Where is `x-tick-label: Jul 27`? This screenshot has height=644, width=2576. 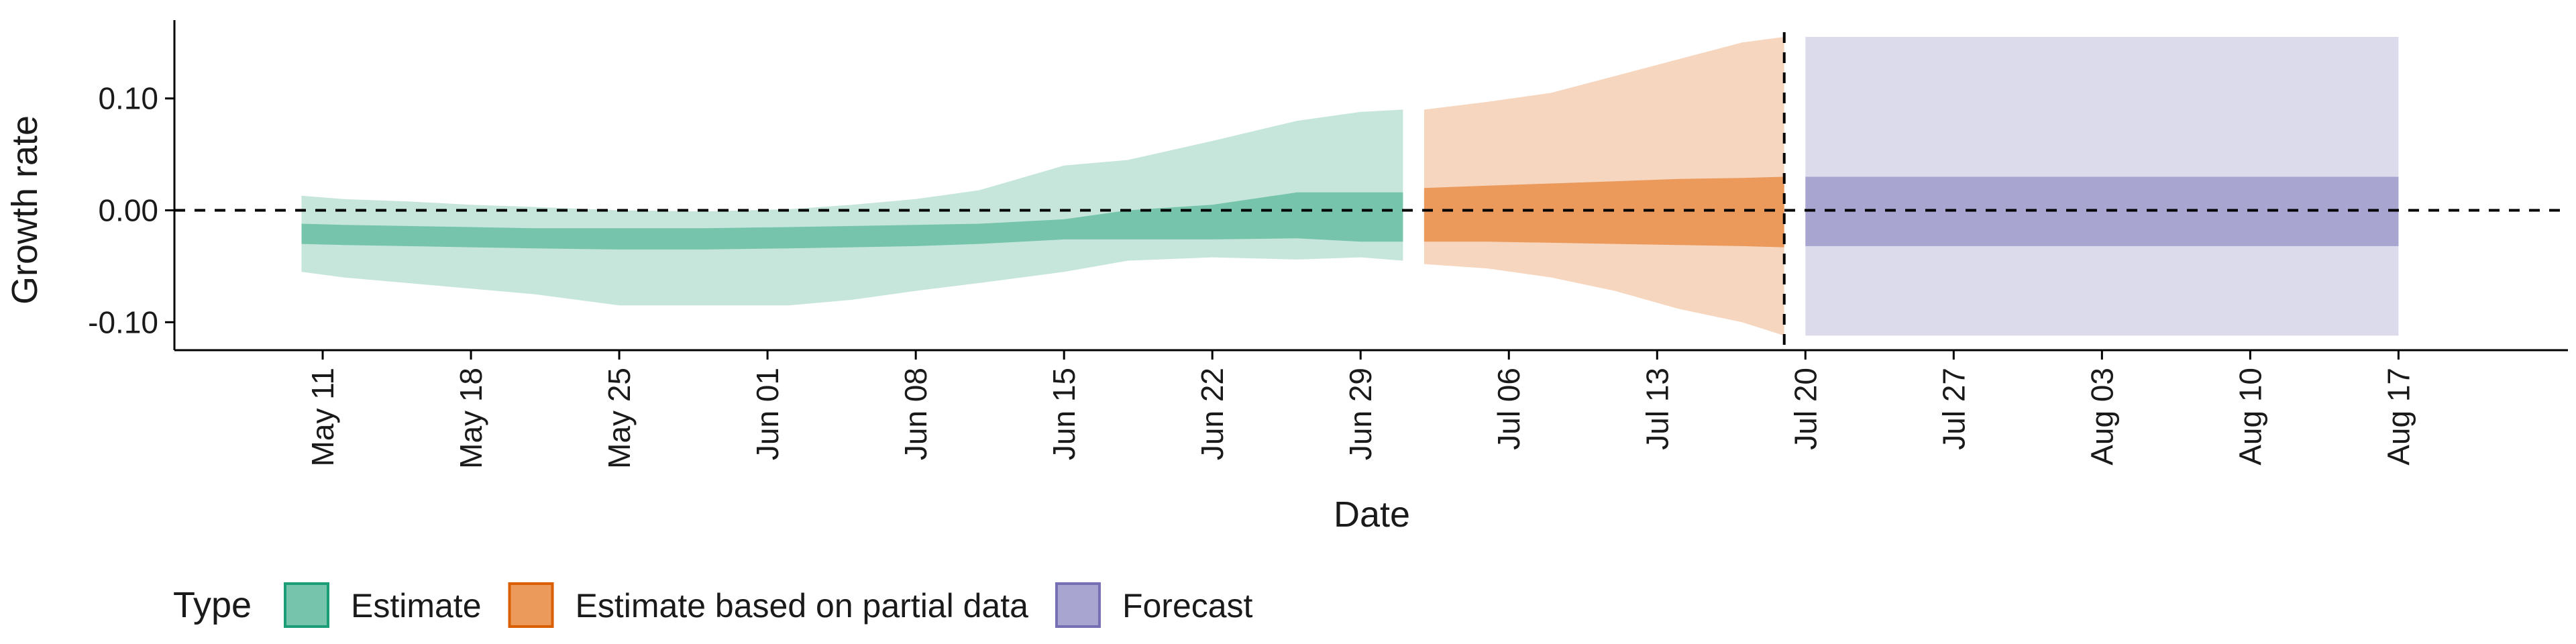 x-tick-label: Jul 27 is located at coordinates (1953, 409).